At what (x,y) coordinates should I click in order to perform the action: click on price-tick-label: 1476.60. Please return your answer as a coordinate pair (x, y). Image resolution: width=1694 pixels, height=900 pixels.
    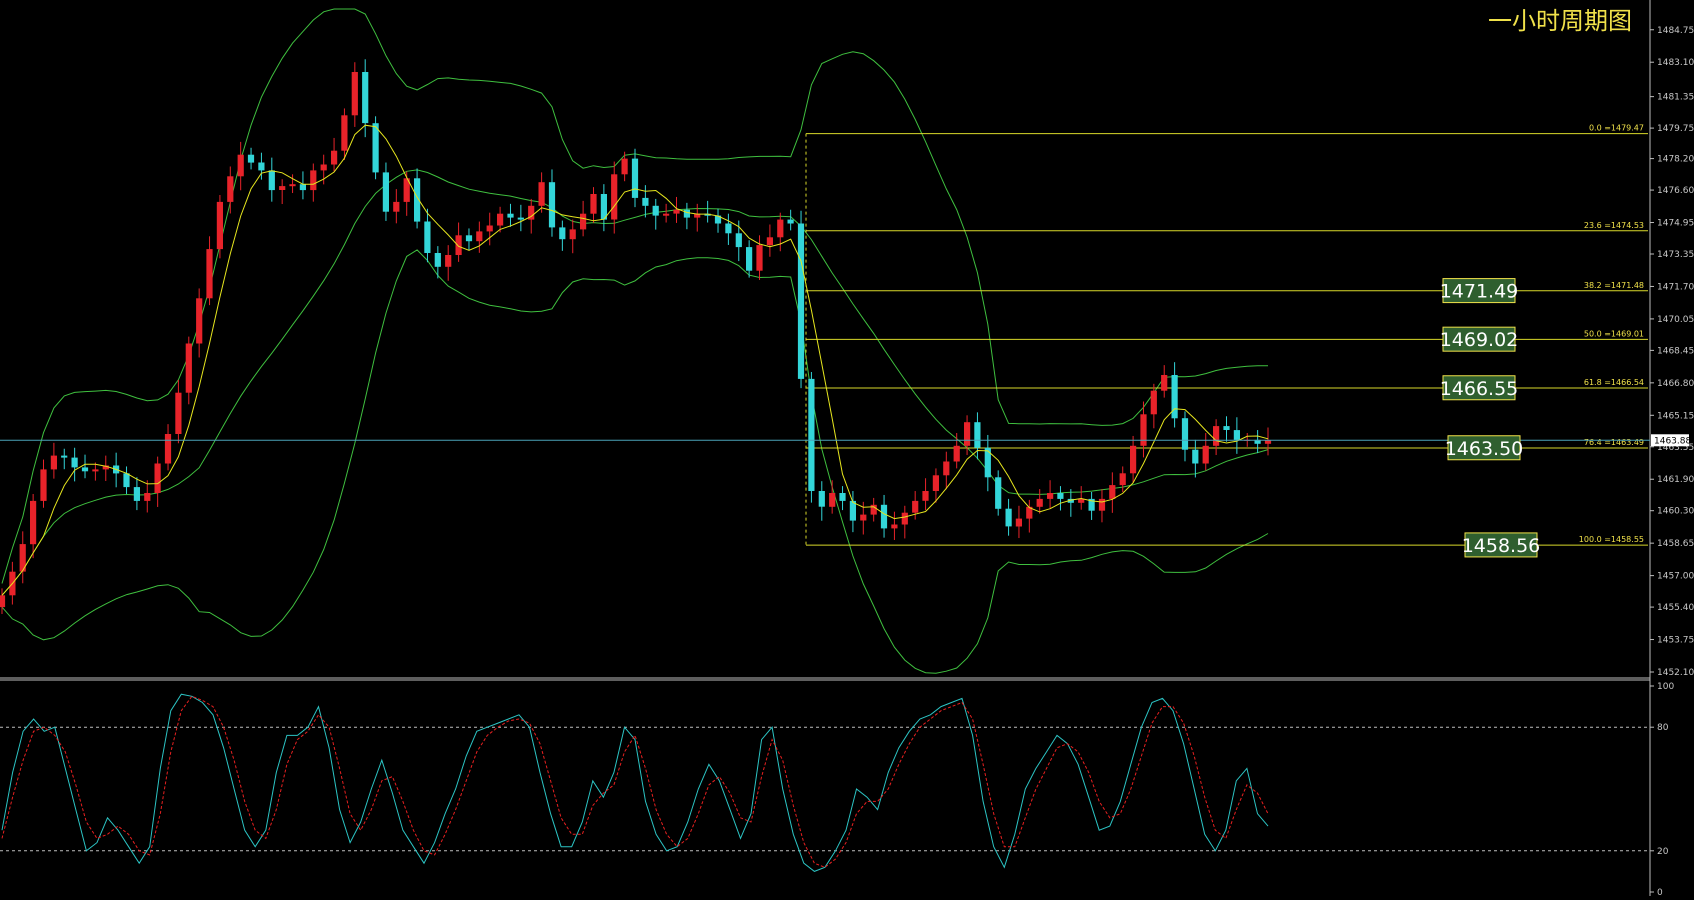
    Looking at the image, I should click on (1675, 191).